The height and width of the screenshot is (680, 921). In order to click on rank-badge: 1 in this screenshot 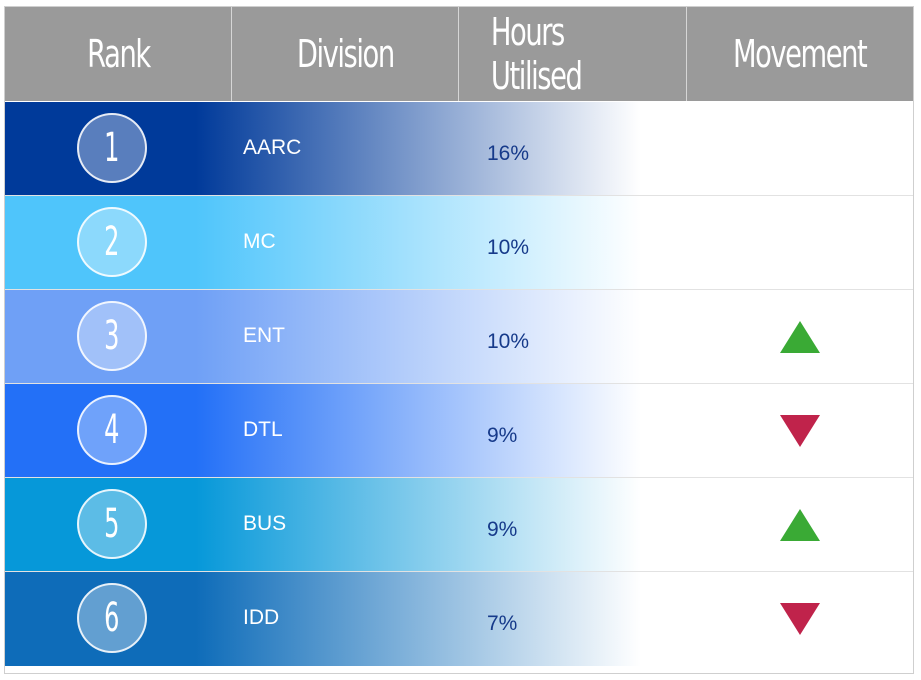, I will do `click(112, 148)`.